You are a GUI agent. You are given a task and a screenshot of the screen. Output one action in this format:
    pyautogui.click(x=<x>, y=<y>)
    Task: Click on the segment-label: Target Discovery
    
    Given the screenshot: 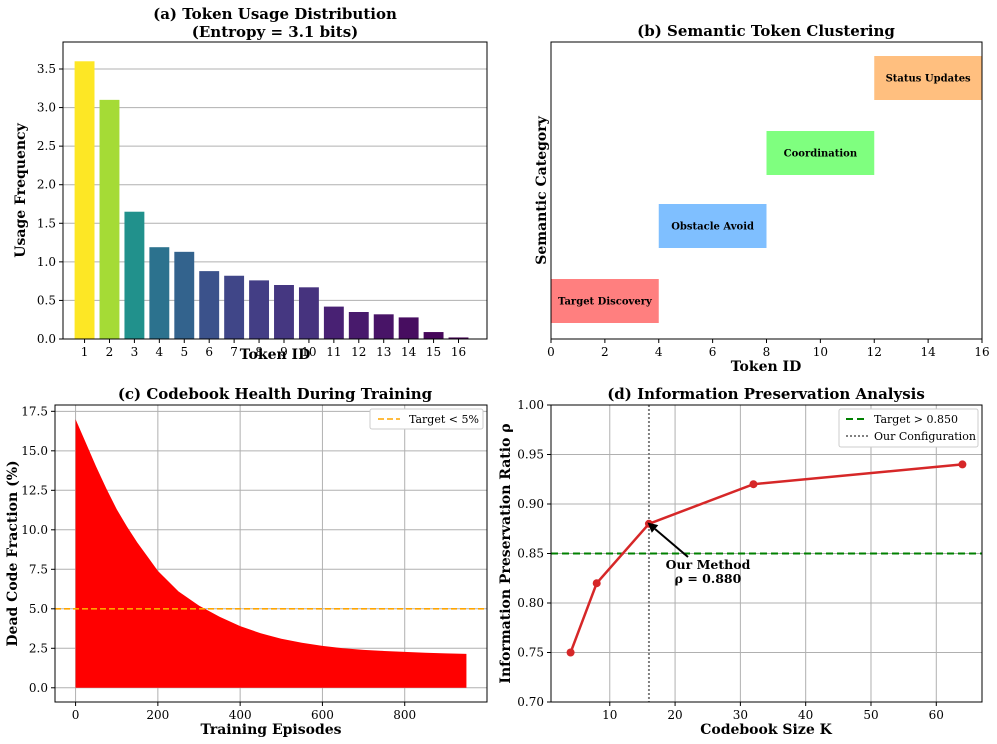 What is the action you would take?
    pyautogui.click(x=605, y=302)
    